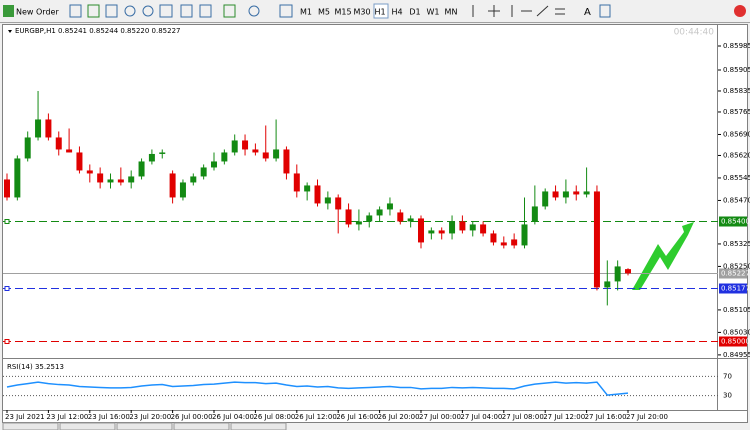 This screenshot has height=430, width=750. What do you see at coordinates (357, 417) in the screenshot?
I see `x-tick-label: 26 Jul 16:00` at bounding box center [357, 417].